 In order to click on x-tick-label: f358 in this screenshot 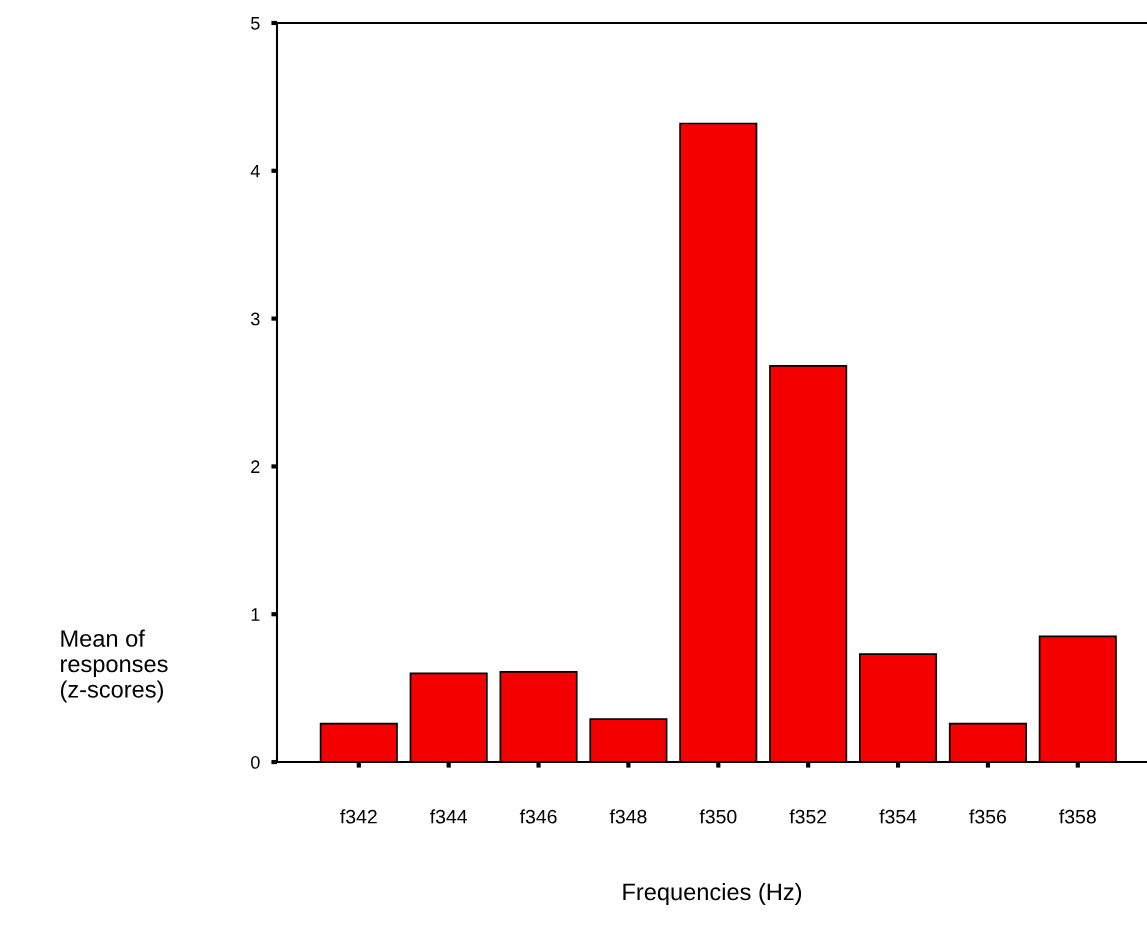, I will do `click(1077, 816)`.